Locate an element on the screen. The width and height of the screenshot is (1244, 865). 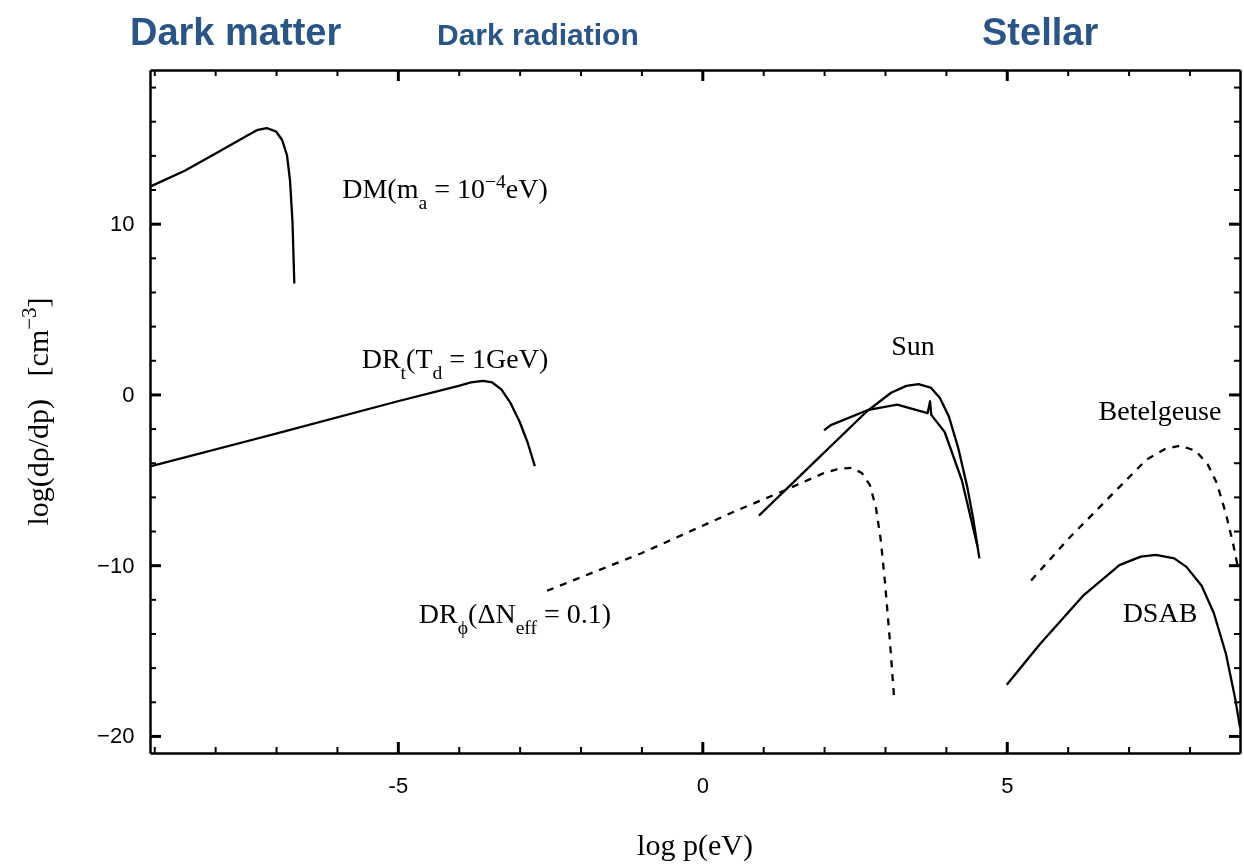
series-label: DM(m$_{a}$ = 10$^{−4}$eV) is located at coordinates (445, 191).